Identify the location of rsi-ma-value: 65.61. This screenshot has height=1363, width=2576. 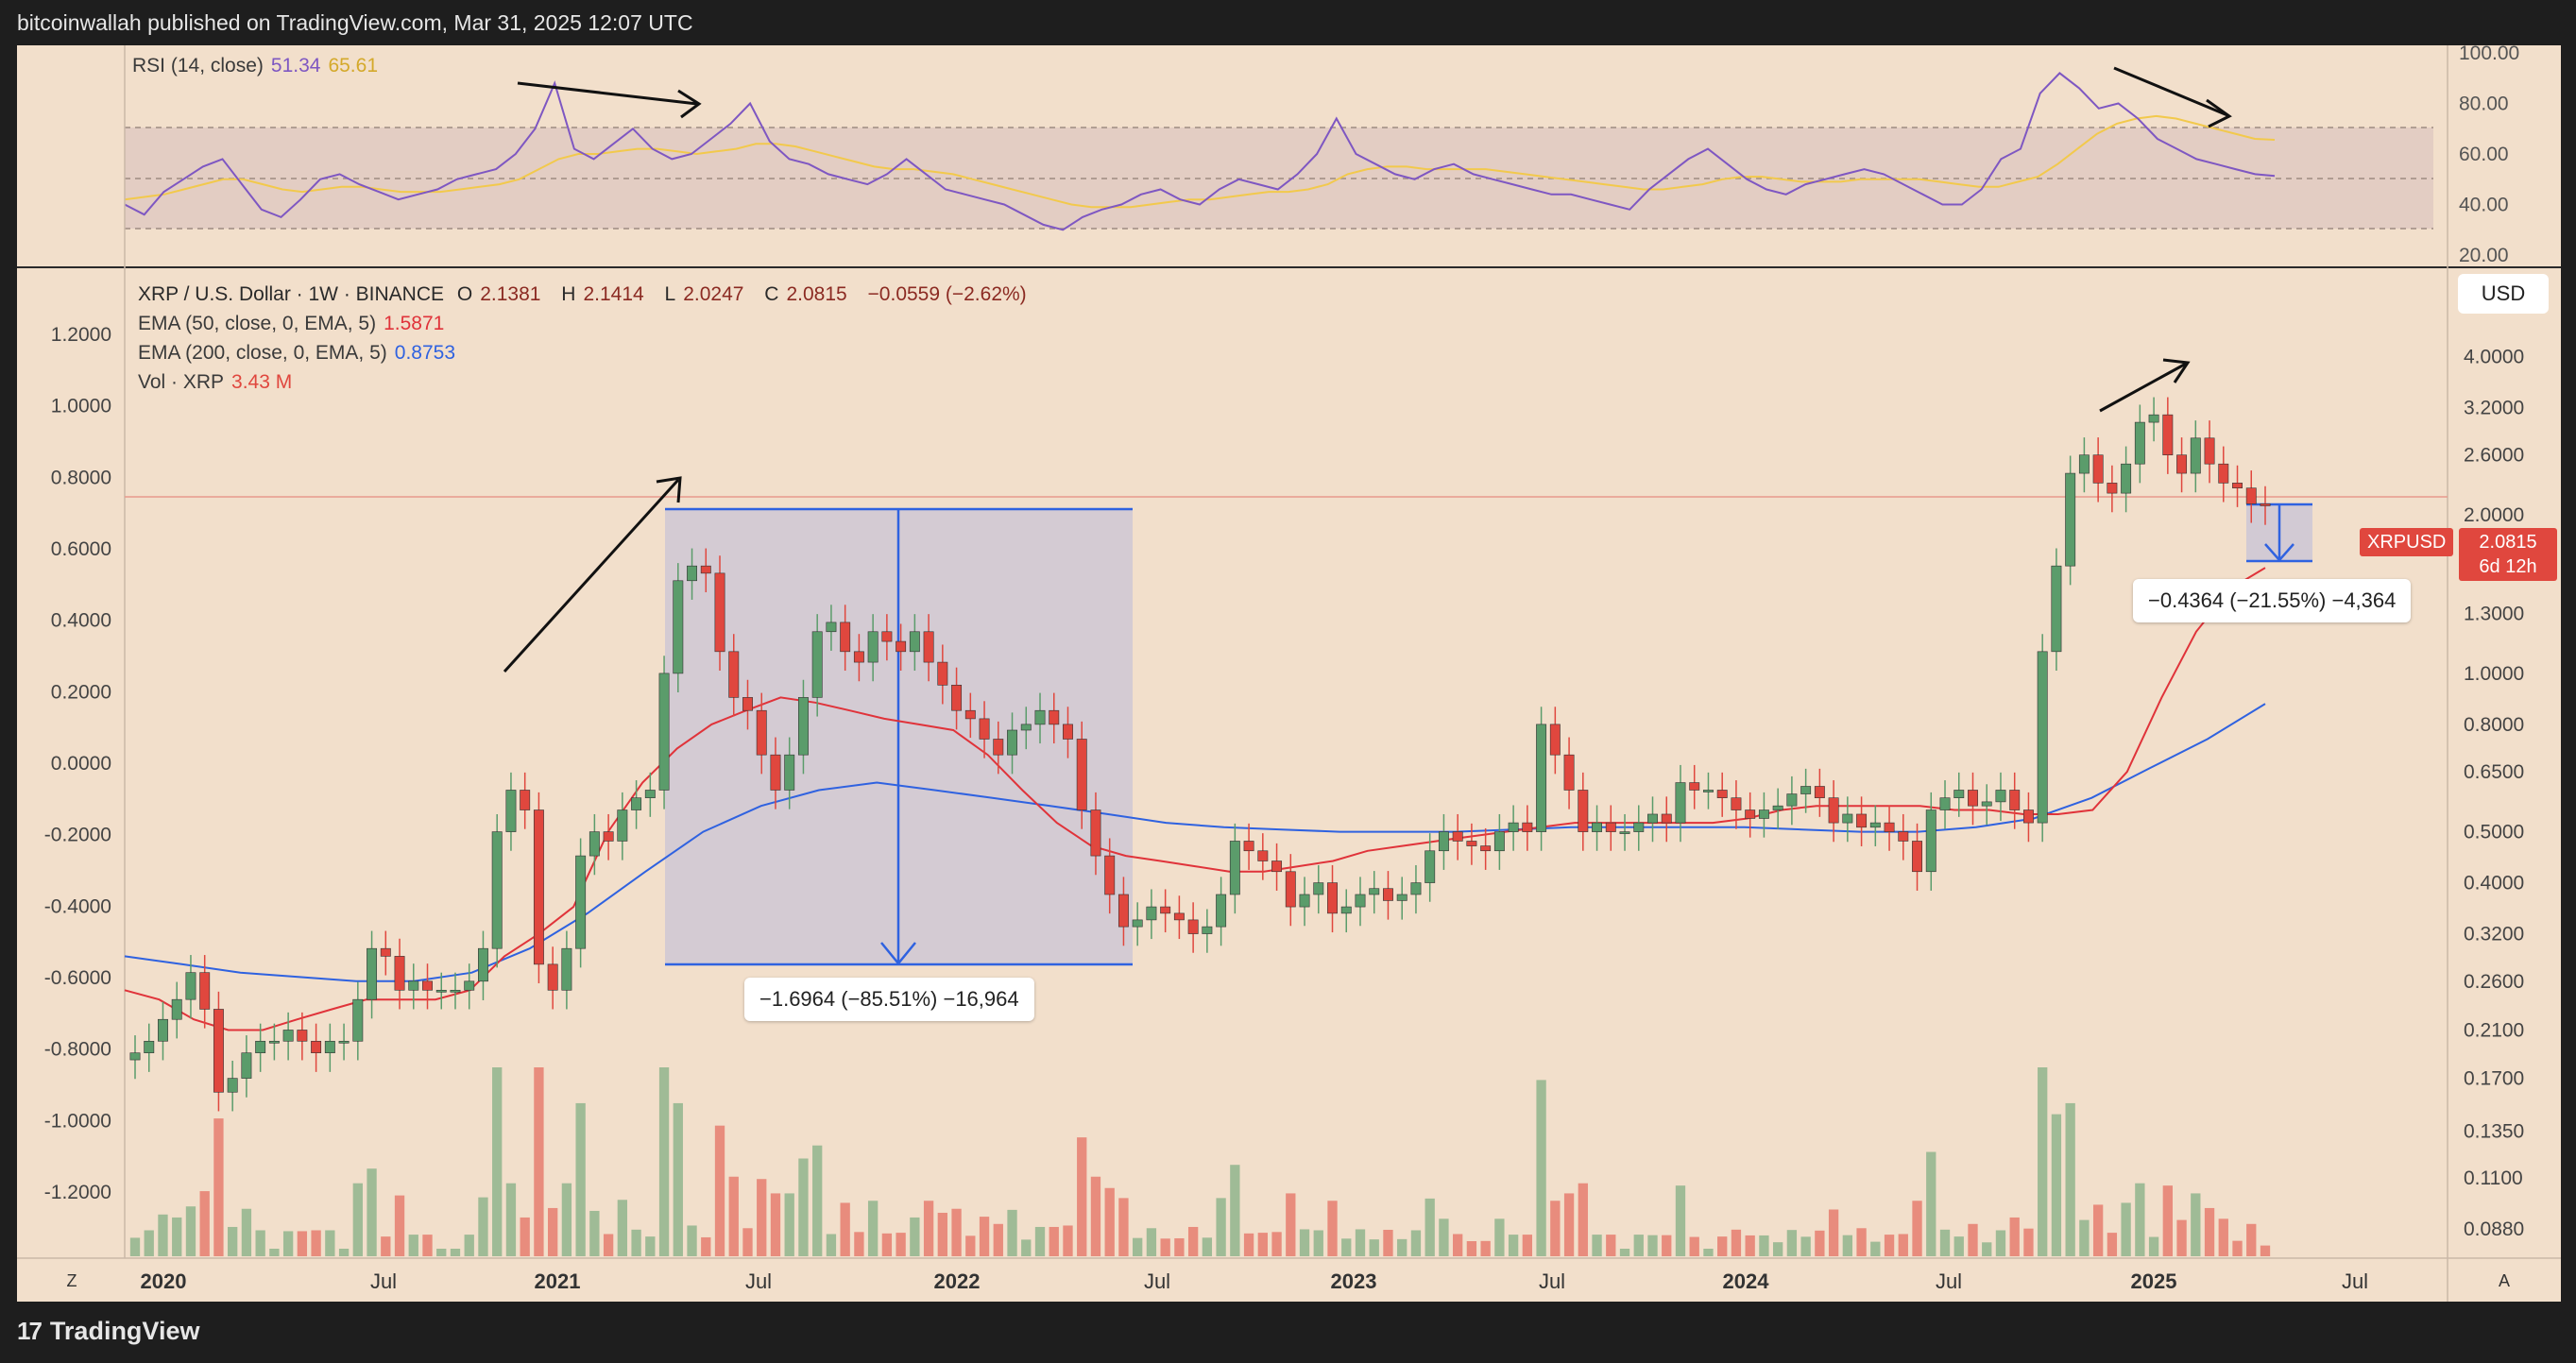
(354, 66).